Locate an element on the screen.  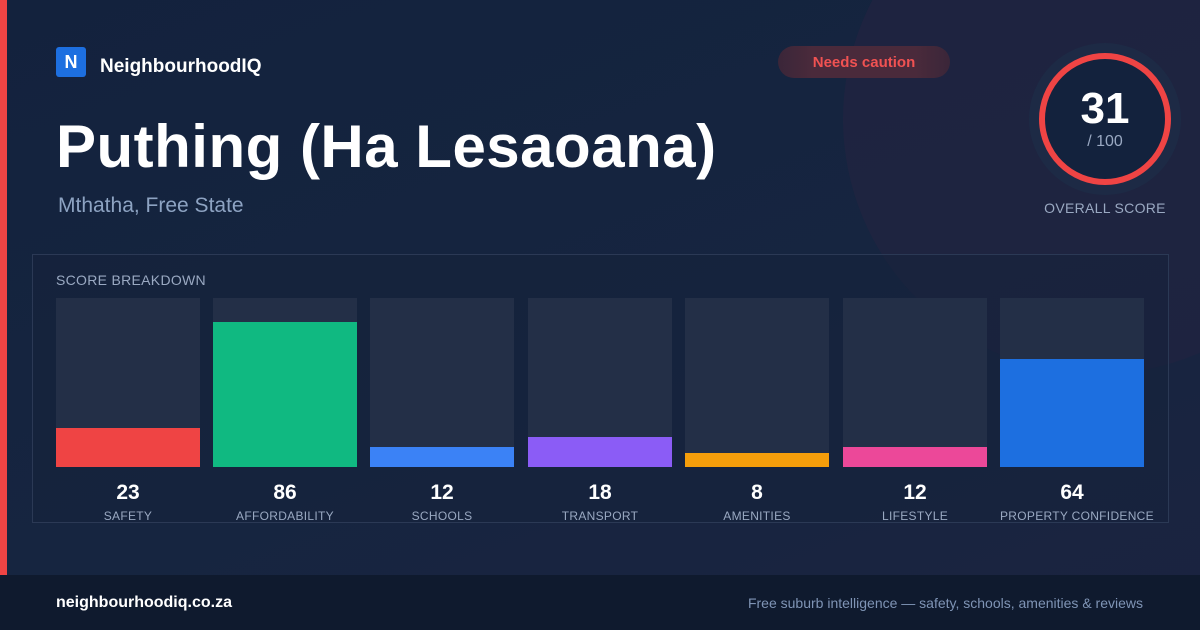
bar-value-lifestyle: 12 is located at coordinates (915, 492).